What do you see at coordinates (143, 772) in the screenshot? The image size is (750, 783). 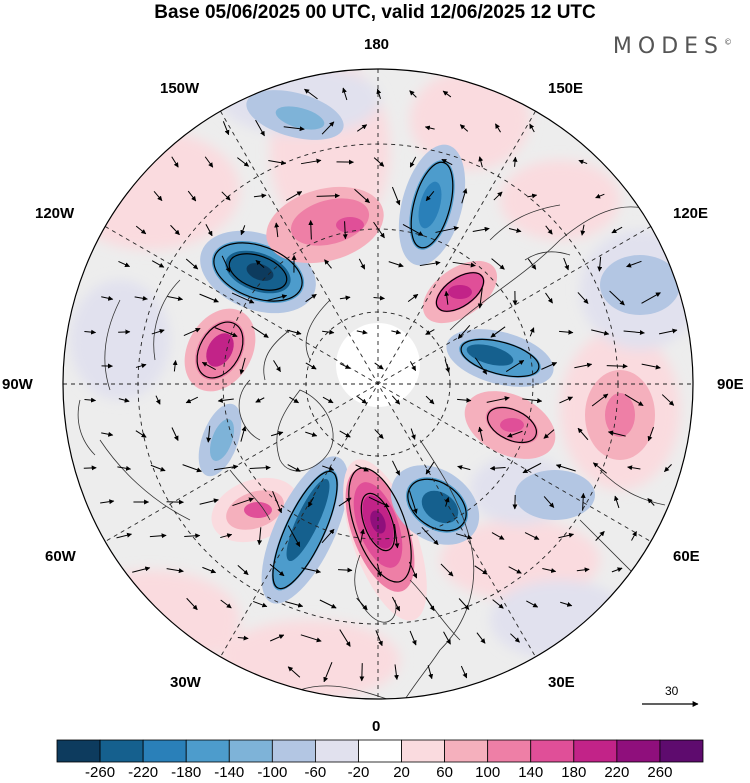 I see `colorbar-tick-label: -220` at bounding box center [143, 772].